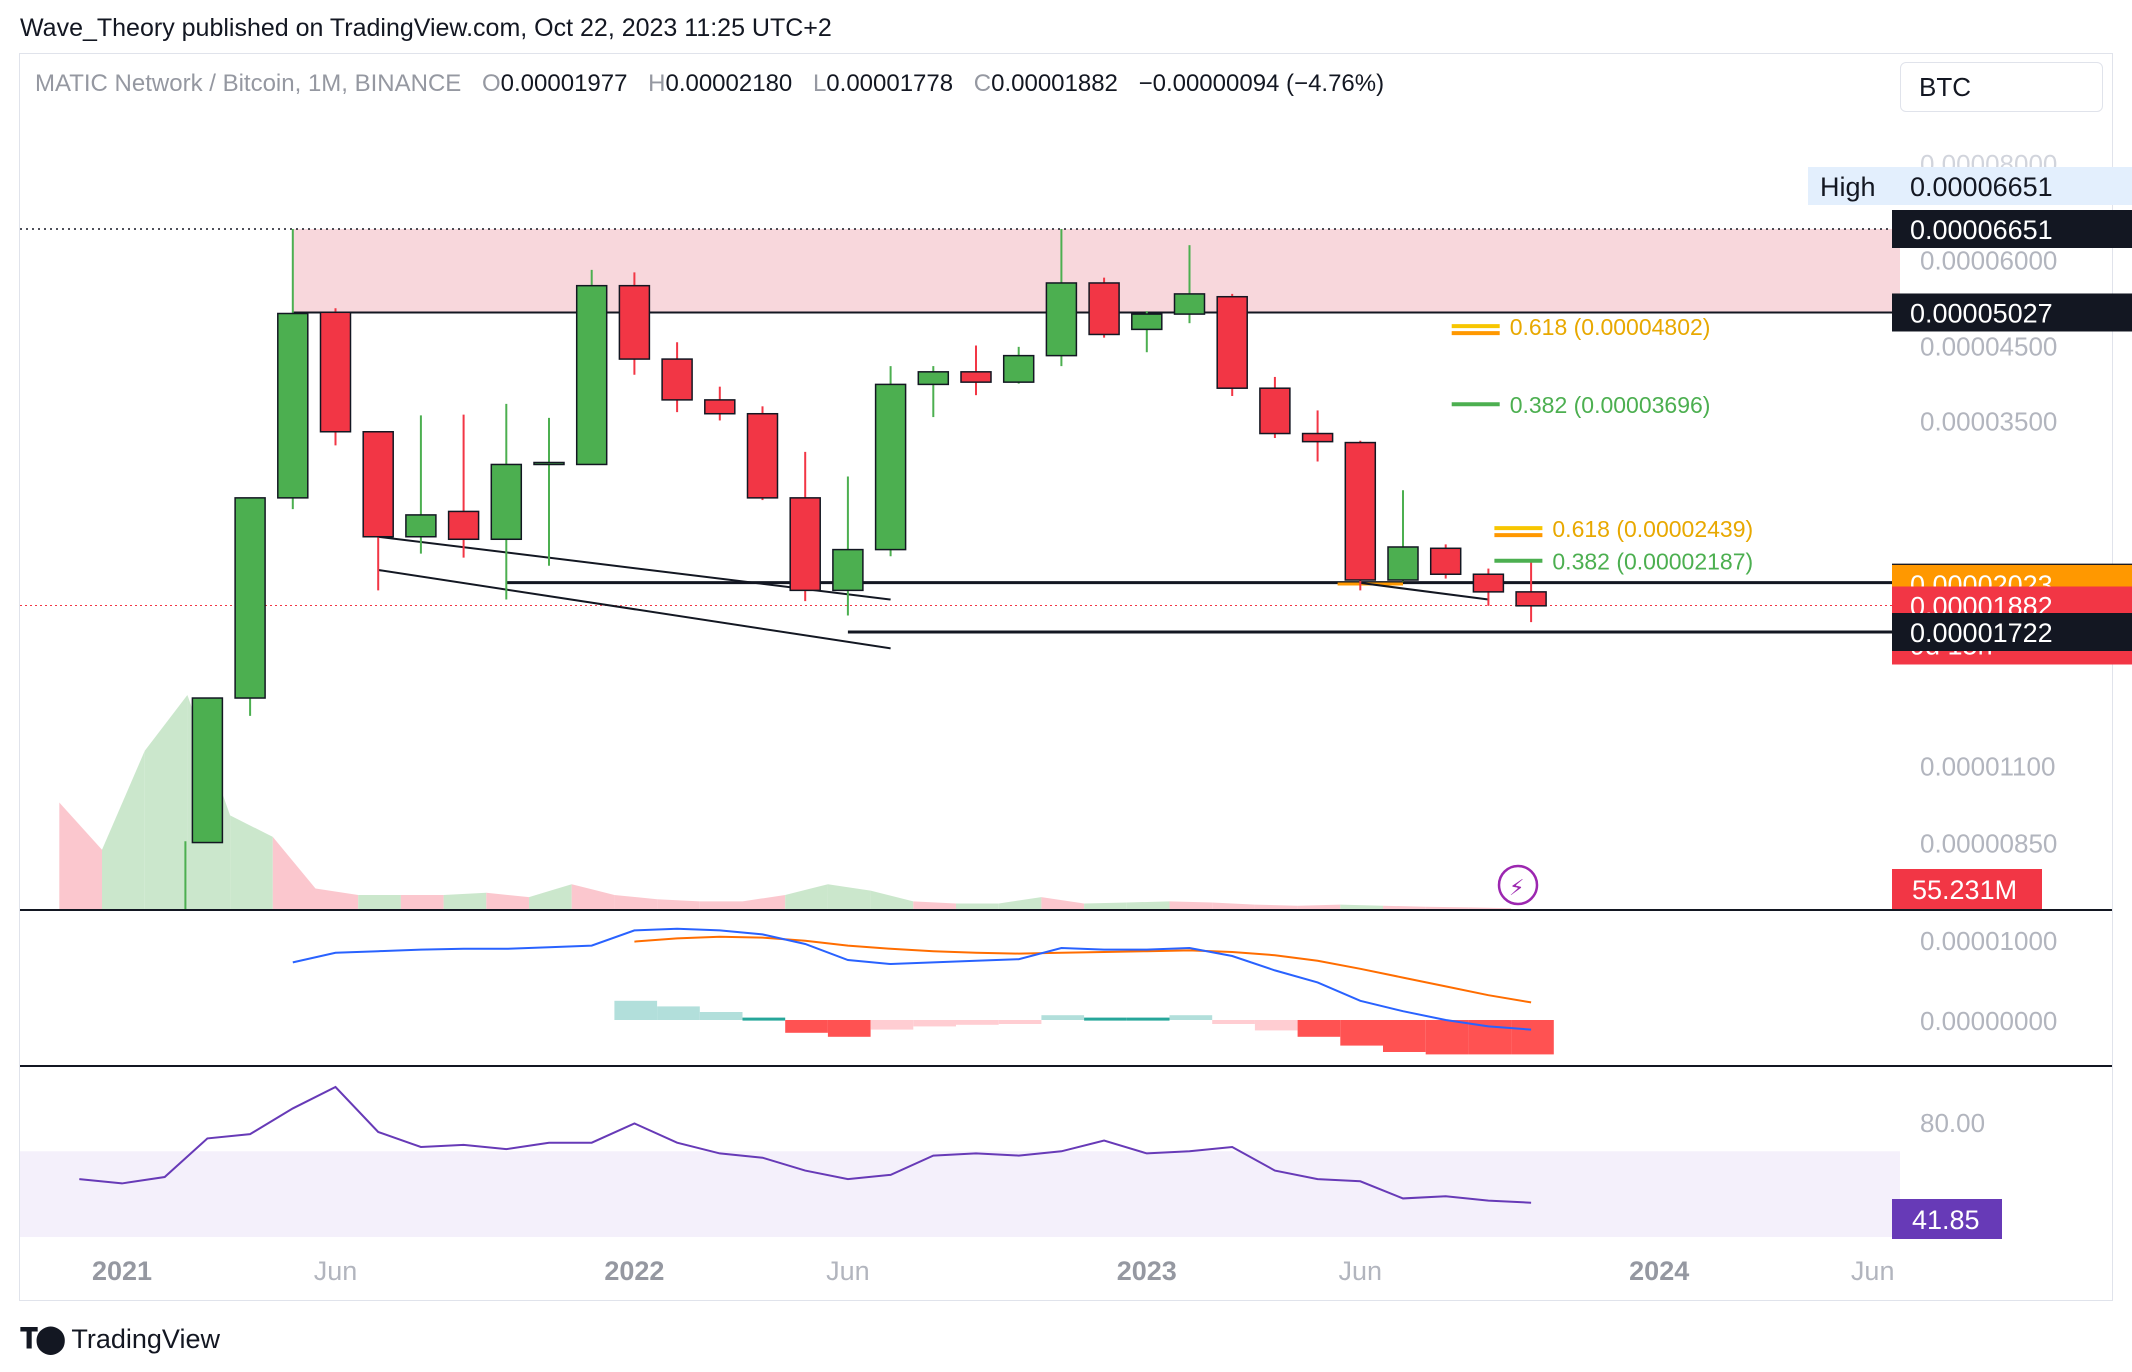 The image size is (2132, 1372). What do you see at coordinates (1610, 405) in the screenshot?
I see `fib-label: 0.382 (0.00003696)` at bounding box center [1610, 405].